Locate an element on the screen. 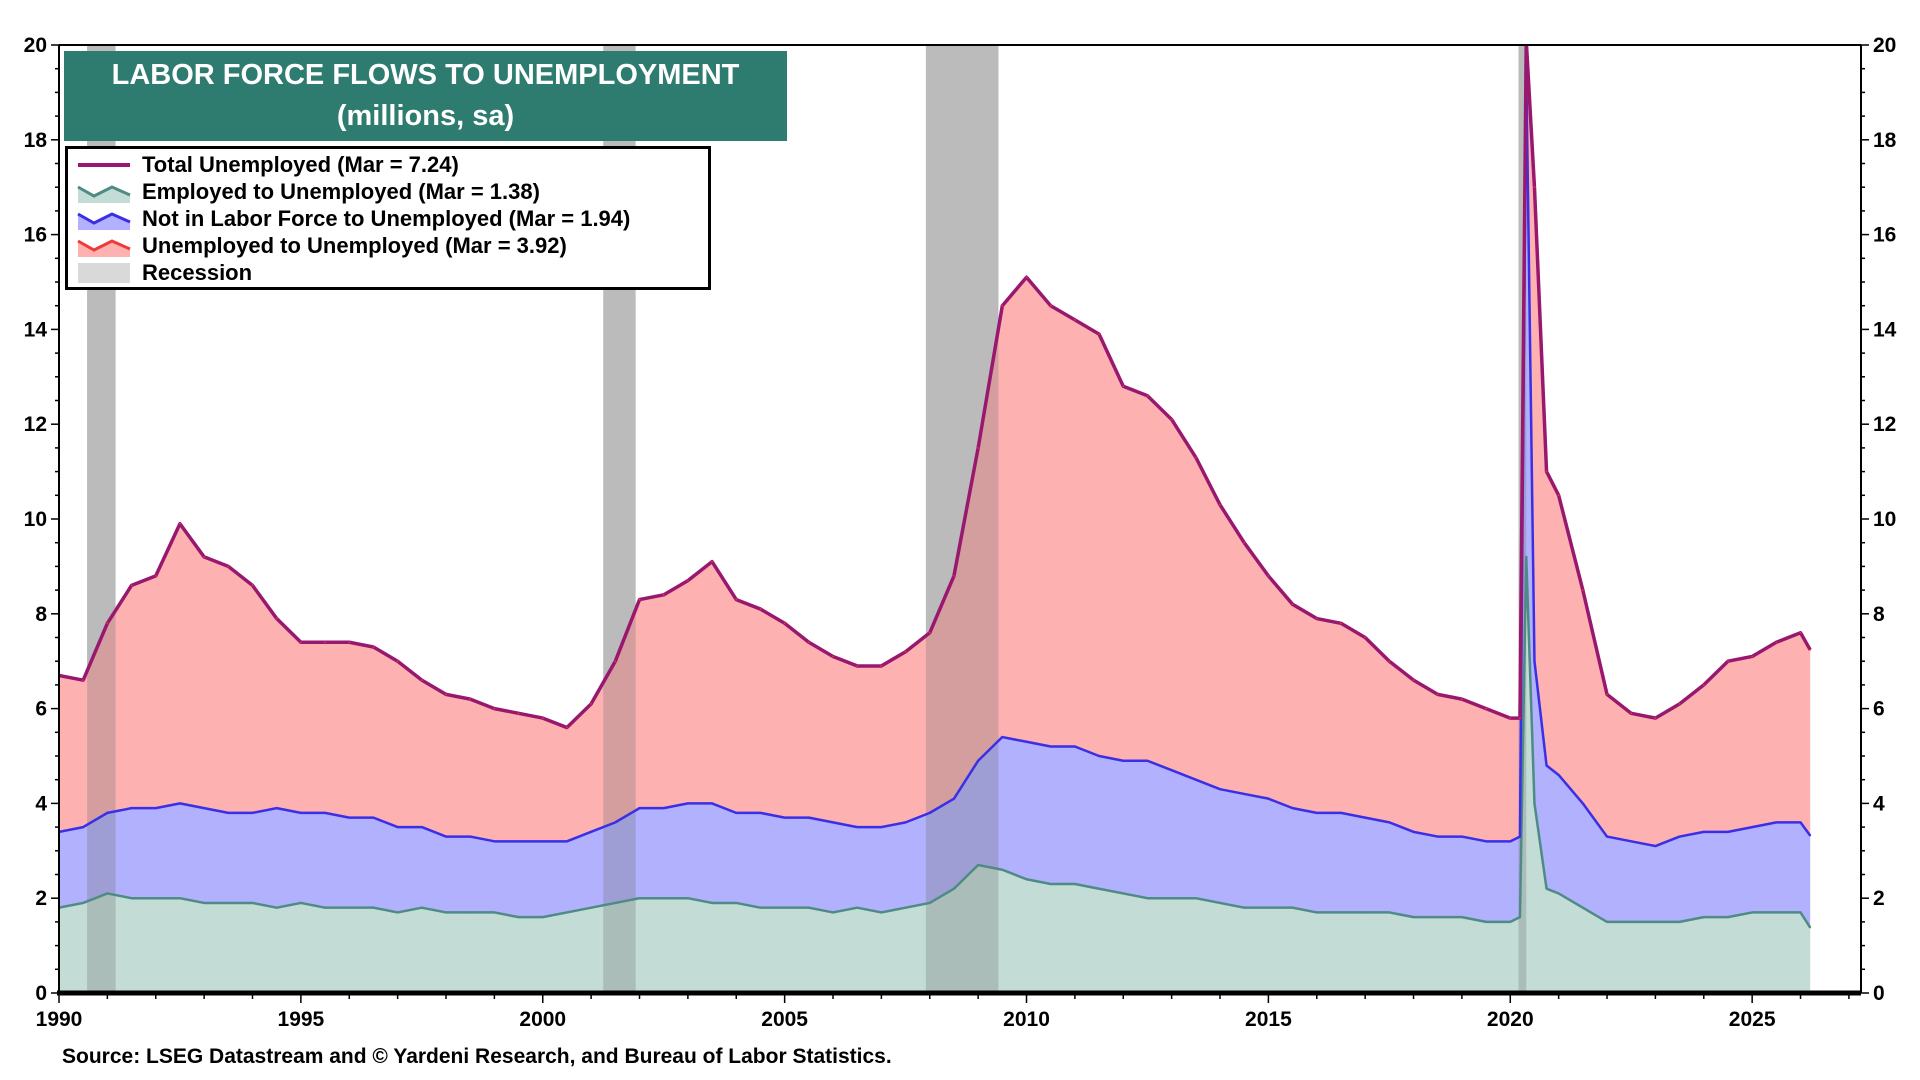 The height and width of the screenshot is (1080, 1920). recession-overlay is located at coordinates (962, 519).